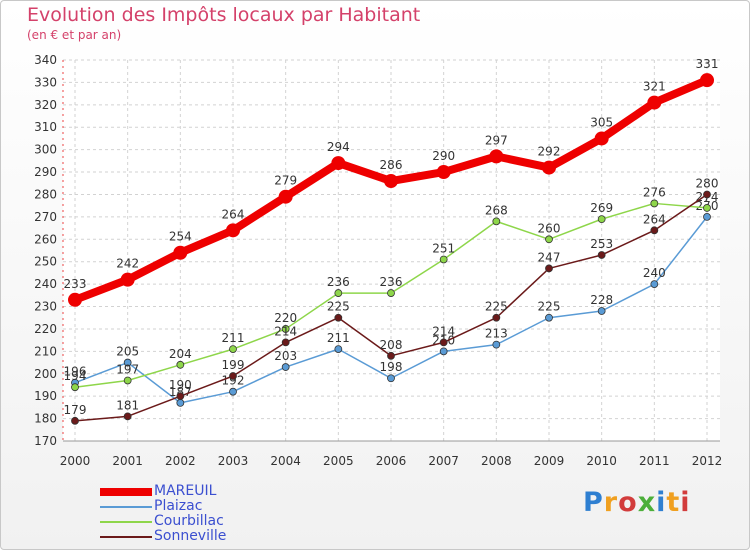 The image size is (750, 550). What do you see at coordinates (127, 369) in the screenshot?
I see `data-label: 197` at bounding box center [127, 369].